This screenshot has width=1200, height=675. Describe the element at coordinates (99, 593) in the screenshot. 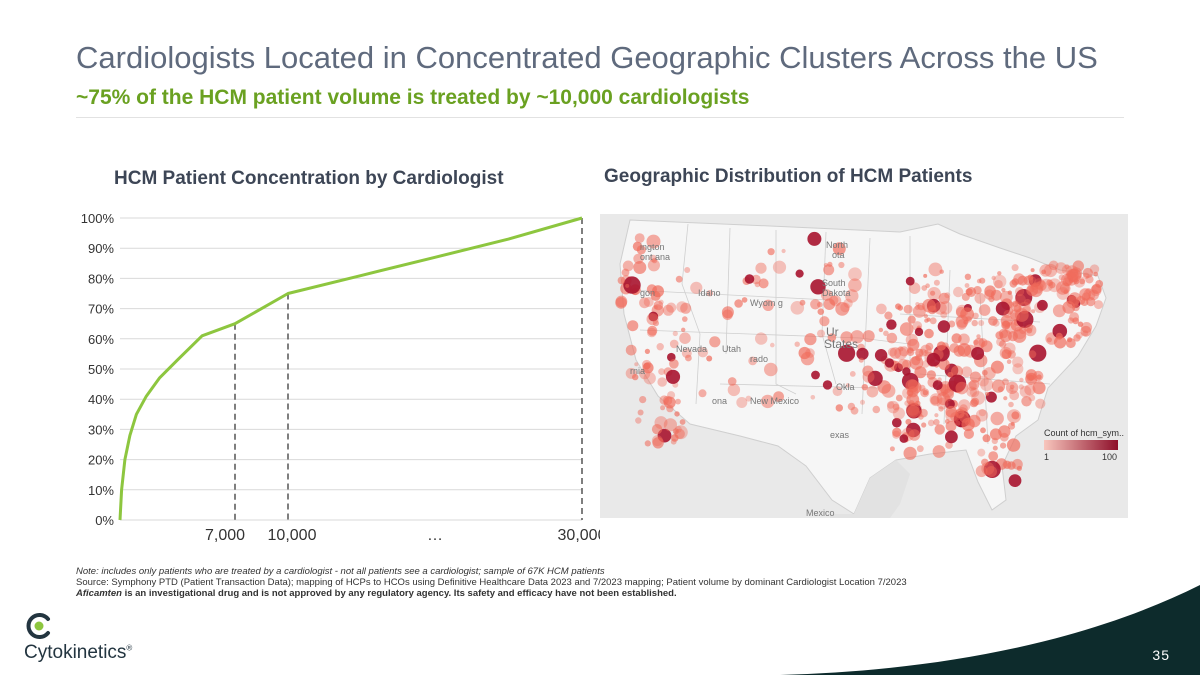

I see `disclaimer-drug-name: Aficamten` at that location.